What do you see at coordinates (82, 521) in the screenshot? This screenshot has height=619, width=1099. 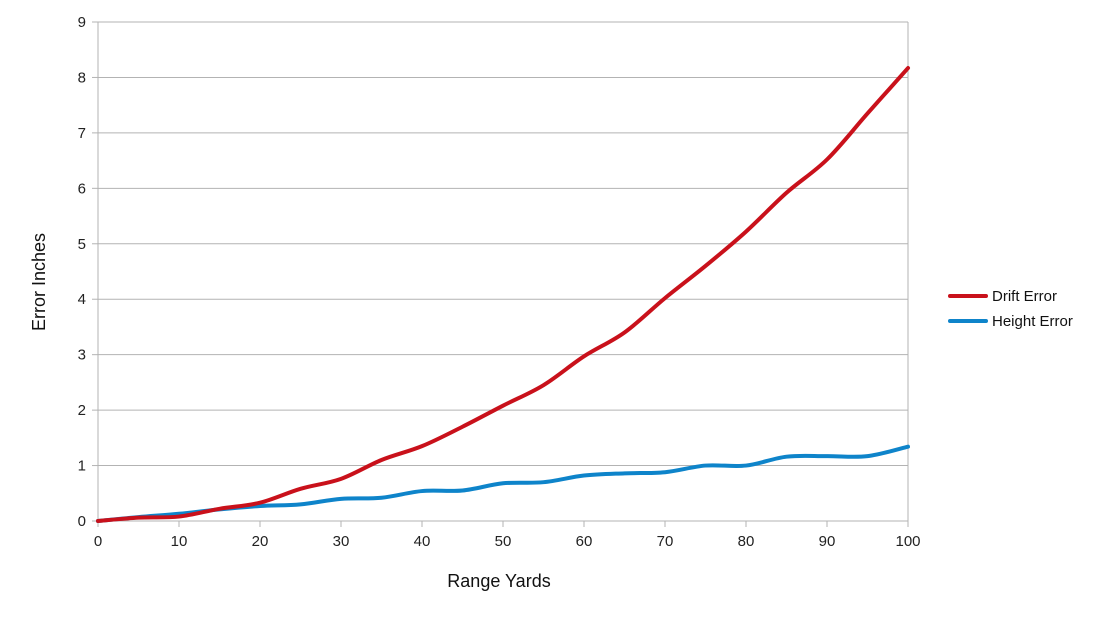 I see `y-tick-label: 0` at bounding box center [82, 521].